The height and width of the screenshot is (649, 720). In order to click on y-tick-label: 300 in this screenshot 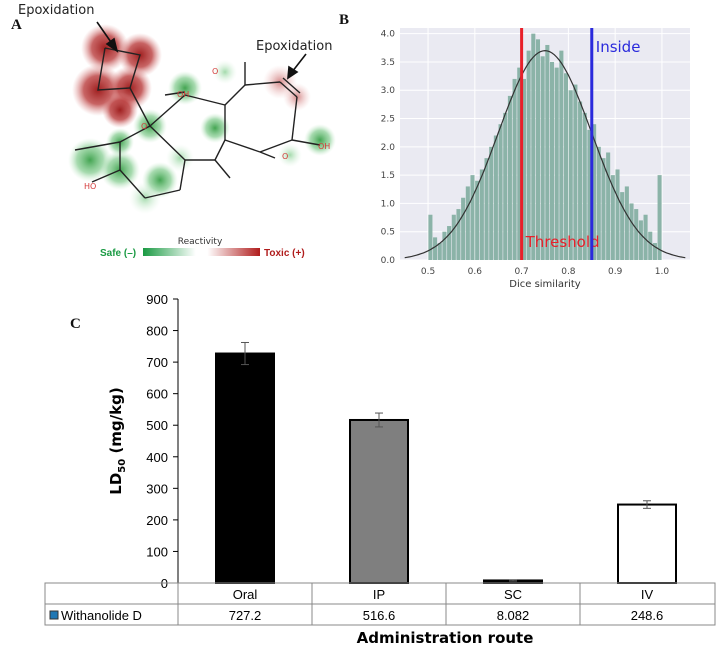, I will do `click(157, 488)`.